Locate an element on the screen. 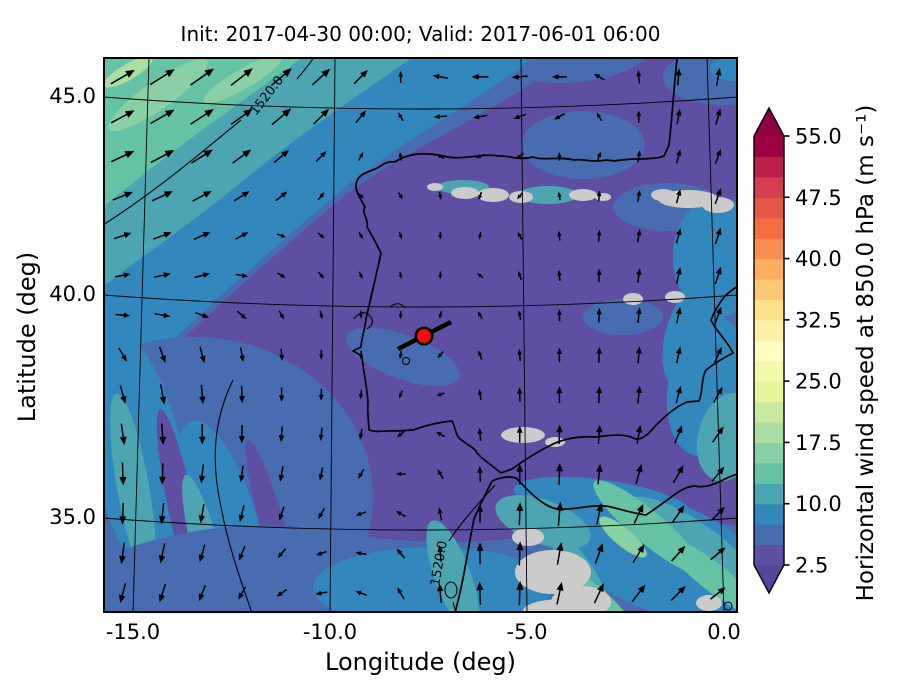  station-marker is located at coordinates (424, 335).